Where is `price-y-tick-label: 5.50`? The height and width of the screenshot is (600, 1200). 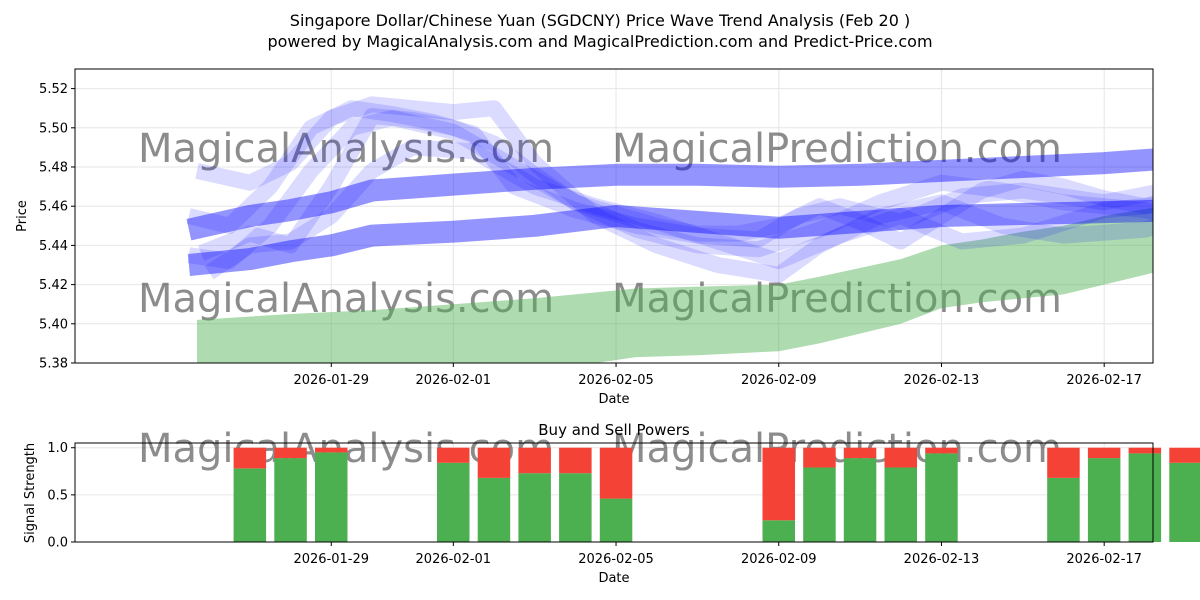 price-y-tick-label: 5.50 is located at coordinates (53, 128).